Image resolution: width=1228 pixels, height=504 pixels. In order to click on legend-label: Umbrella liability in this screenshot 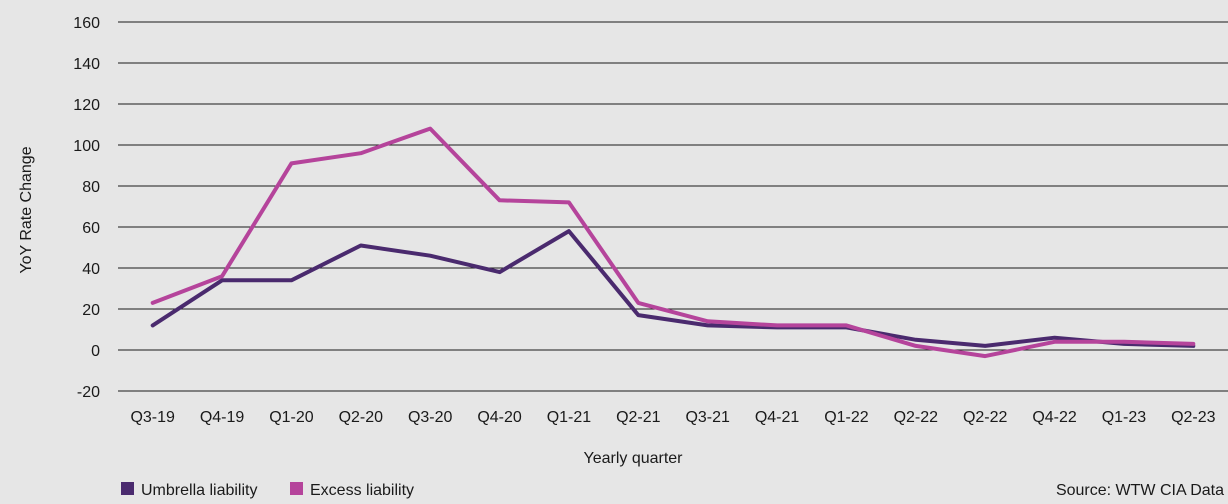, I will do `click(199, 490)`.